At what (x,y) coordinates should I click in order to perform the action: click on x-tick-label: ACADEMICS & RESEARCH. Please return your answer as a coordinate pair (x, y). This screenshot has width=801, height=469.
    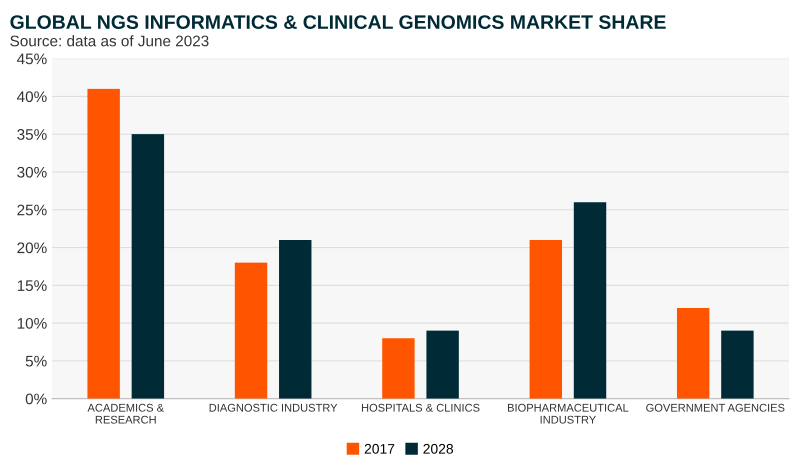
    Looking at the image, I should click on (126, 414).